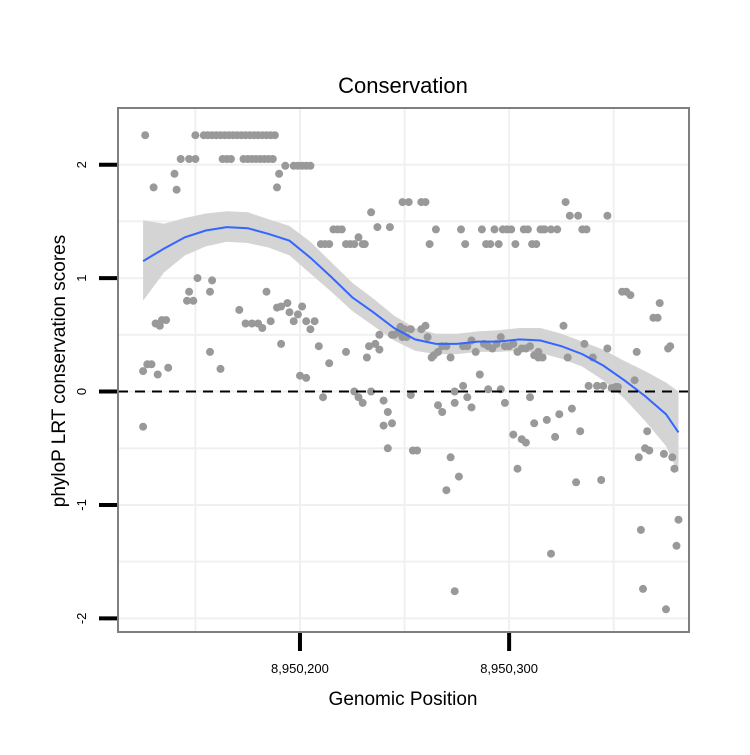 Image resolution: width=750 pixels, height=755 pixels. Describe the element at coordinates (81, 619) in the screenshot. I see `y-tick-label: -2` at that location.